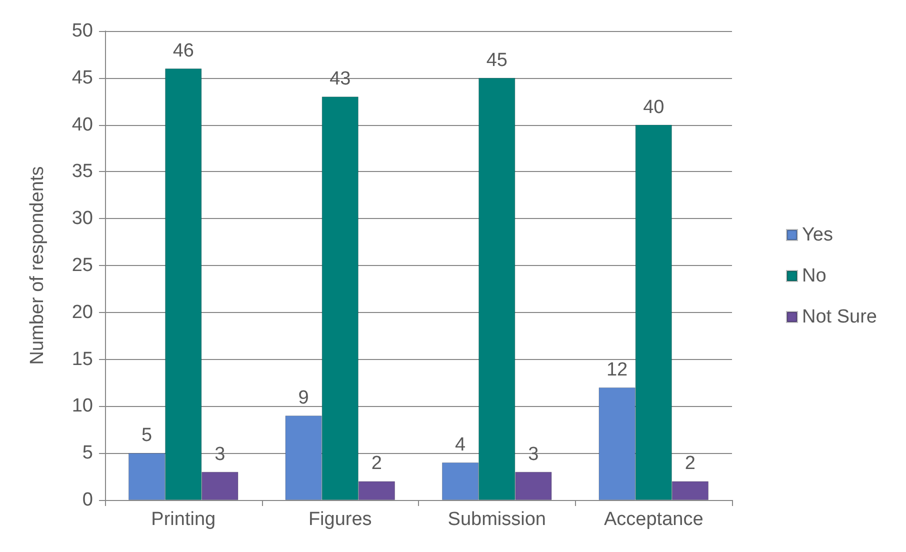 The width and height of the screenshot is (906, 552). I want to click on data-label: 45, so click(497, 60).